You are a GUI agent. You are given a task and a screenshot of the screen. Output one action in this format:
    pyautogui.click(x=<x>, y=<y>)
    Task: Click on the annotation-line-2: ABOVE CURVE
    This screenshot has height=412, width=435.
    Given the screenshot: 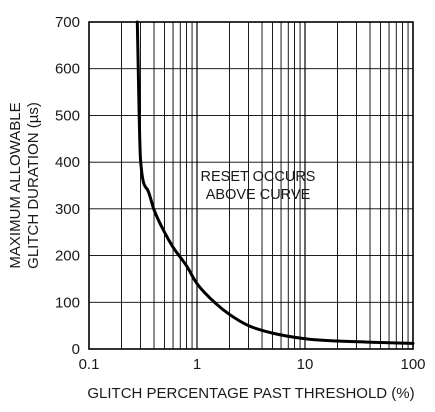 What is the action you would take?
    pyautogui.click(x=258, y=195)
    